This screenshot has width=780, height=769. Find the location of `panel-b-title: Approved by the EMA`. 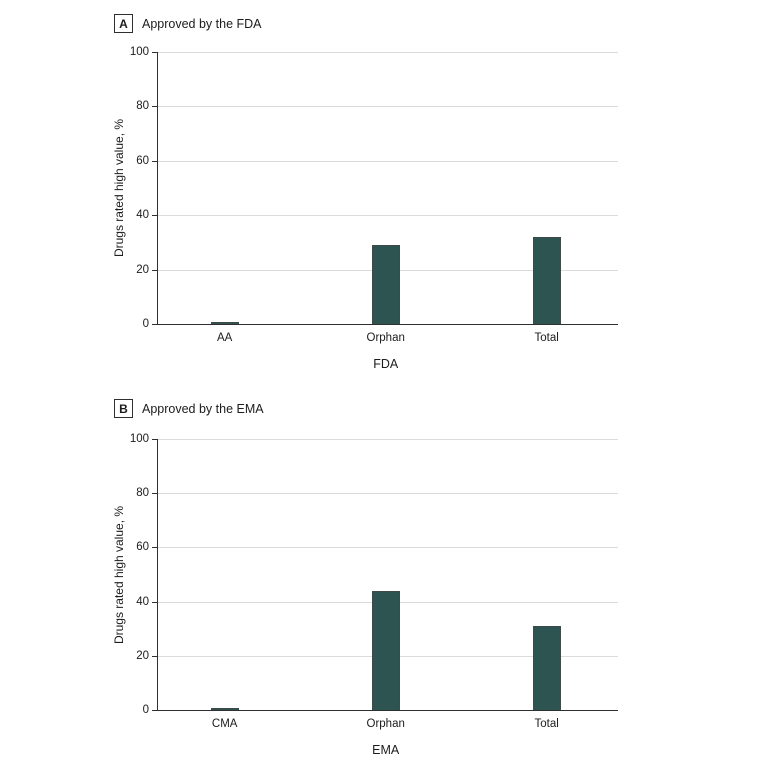

panel-b-title: Approved by the EMA is located at coordinates (203, 408).